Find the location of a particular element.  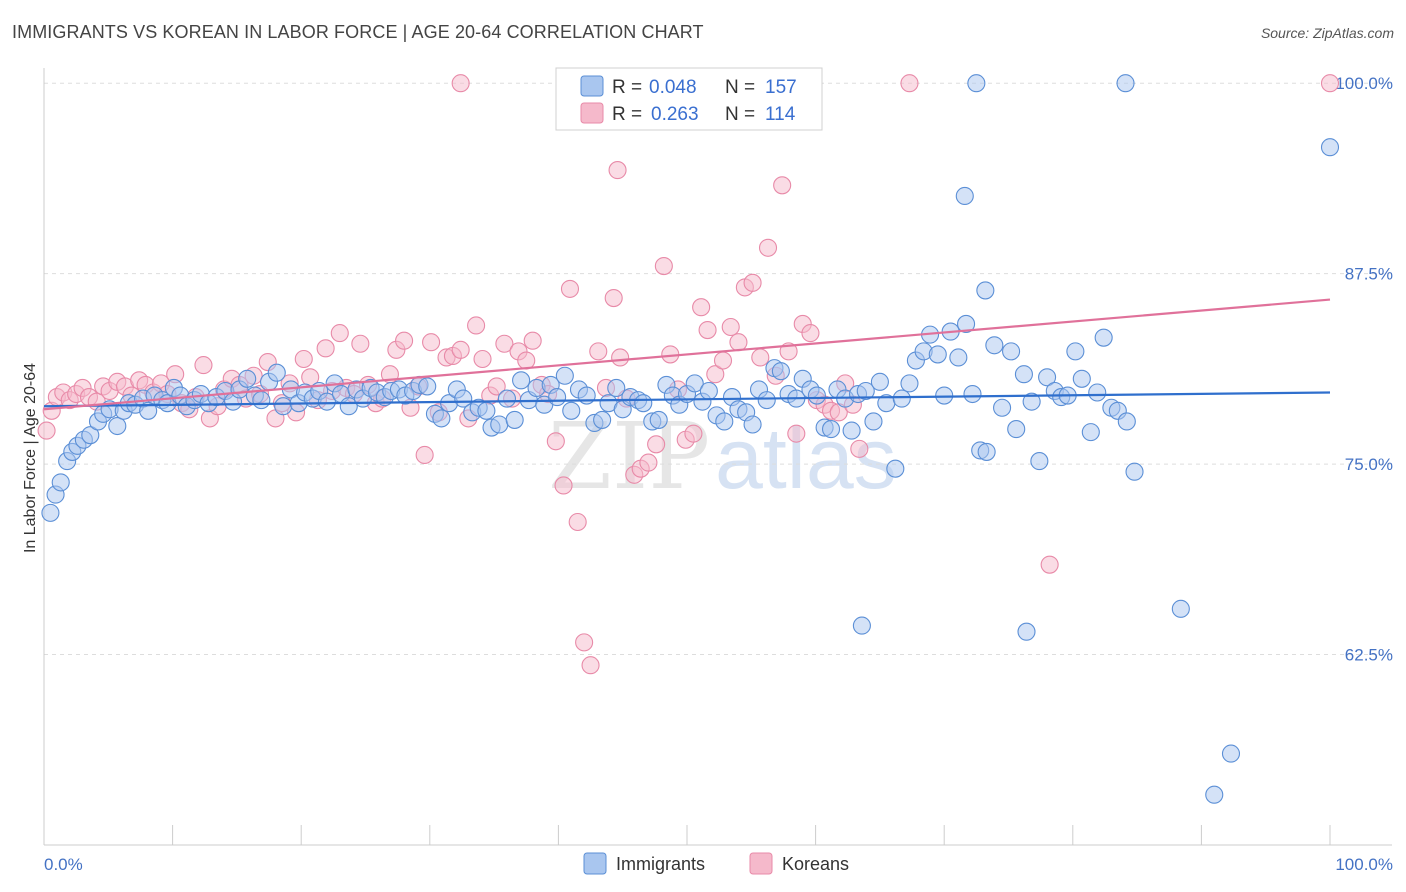

x-ticks is located at coordinates (687, 835).